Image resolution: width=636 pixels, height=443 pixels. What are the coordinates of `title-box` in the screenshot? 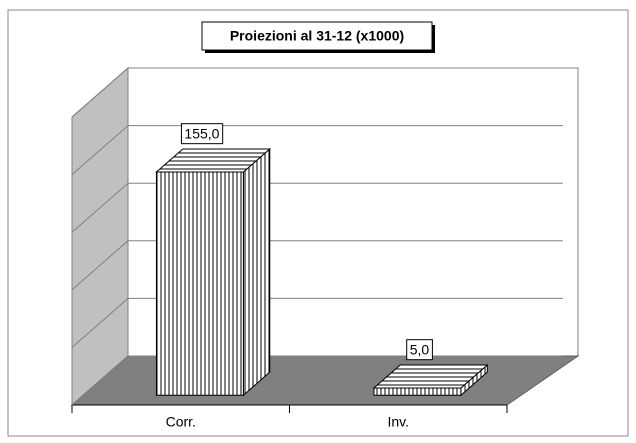 It's located at (317, 36).